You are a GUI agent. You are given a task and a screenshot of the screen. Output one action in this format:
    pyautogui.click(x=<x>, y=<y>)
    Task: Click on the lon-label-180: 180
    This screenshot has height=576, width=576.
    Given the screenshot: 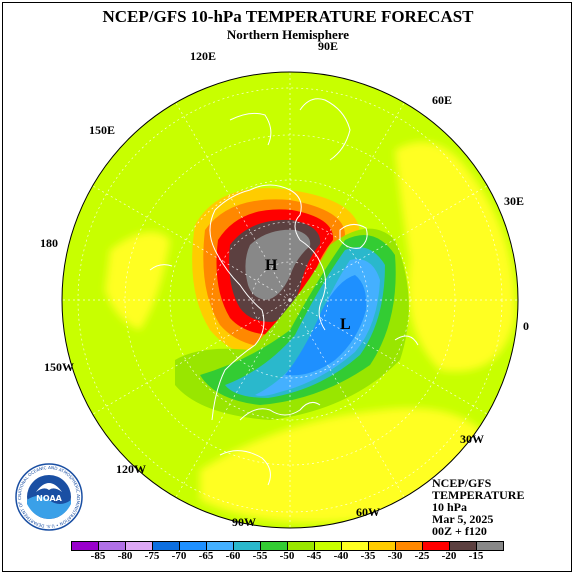 What is the action you would take?
    pyautogui.click(x=49, y=243)
    